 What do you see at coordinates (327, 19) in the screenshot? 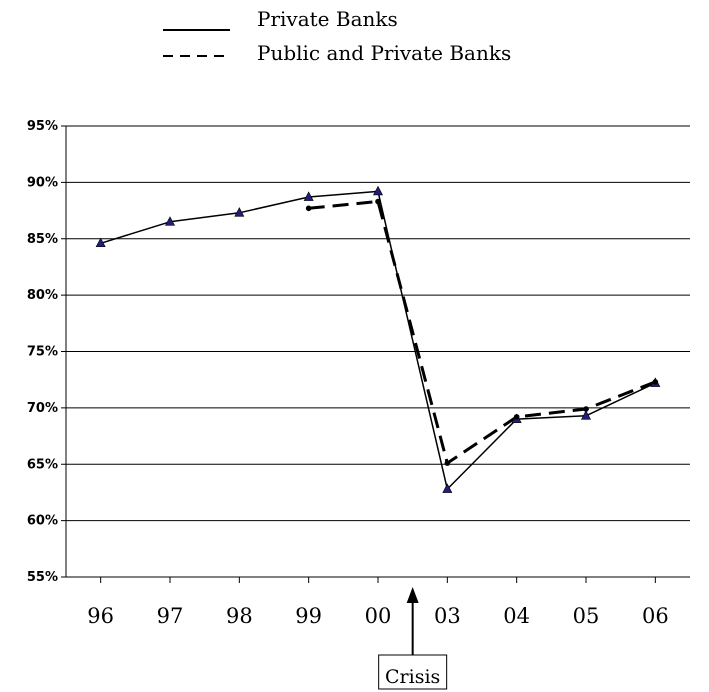
I see `legend-label-private-banks: Private Banks` at bounding box center [327, 19].